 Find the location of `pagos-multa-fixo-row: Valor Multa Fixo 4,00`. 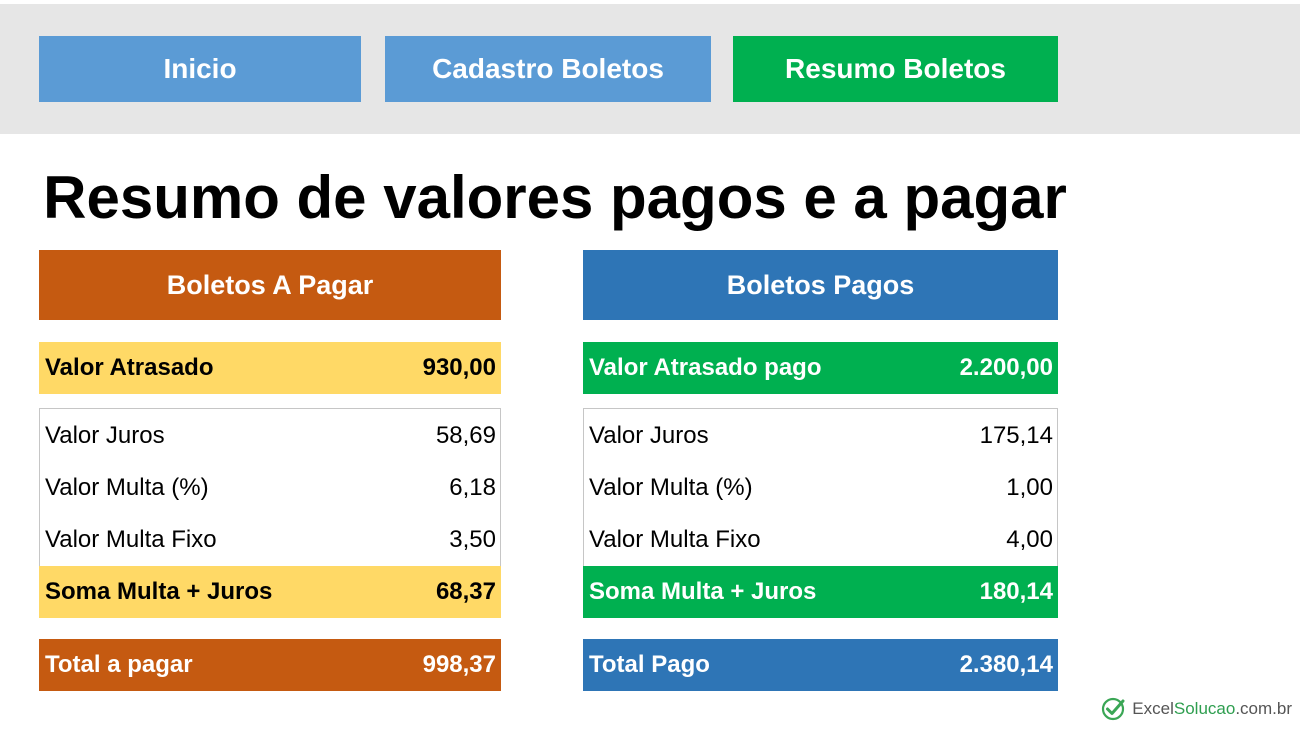

pagos-multa-fixo-row: Valor Multa Fixo 4,00 is located at coordinates (820, 540).